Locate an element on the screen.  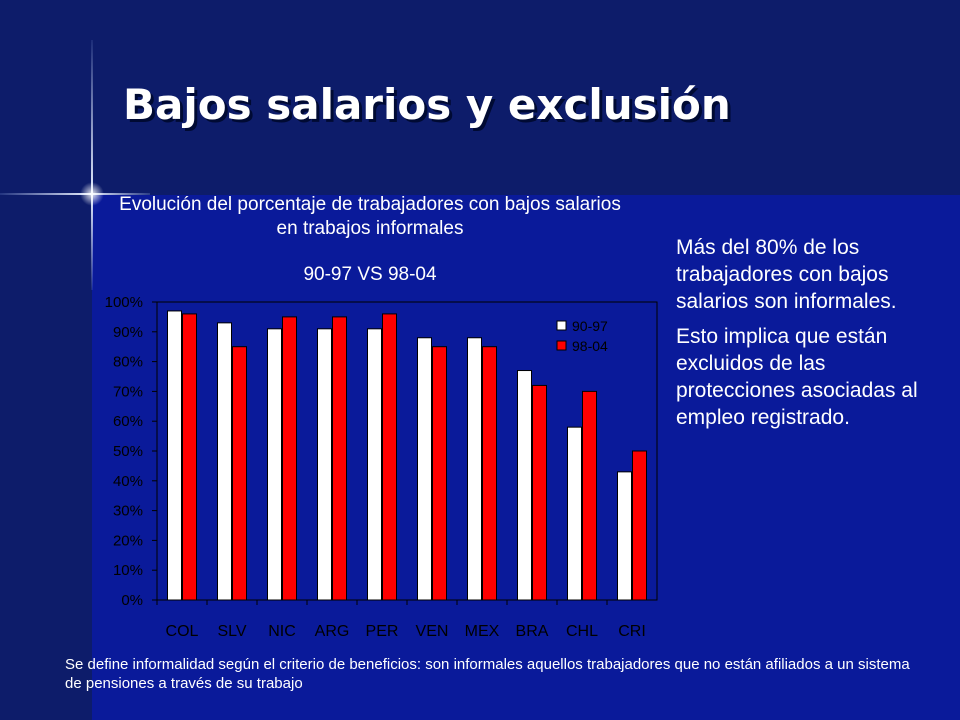
y-tick-label: 90% is located at coordinates (128, 332).